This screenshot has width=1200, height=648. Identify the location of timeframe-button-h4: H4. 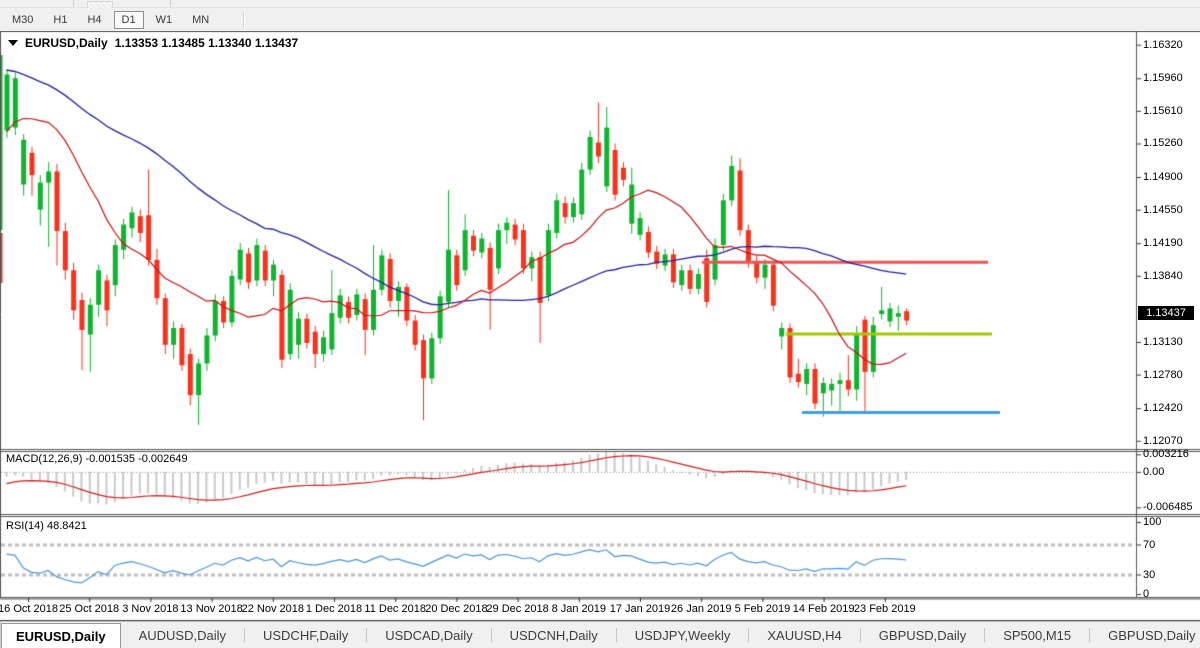
(94, 19).